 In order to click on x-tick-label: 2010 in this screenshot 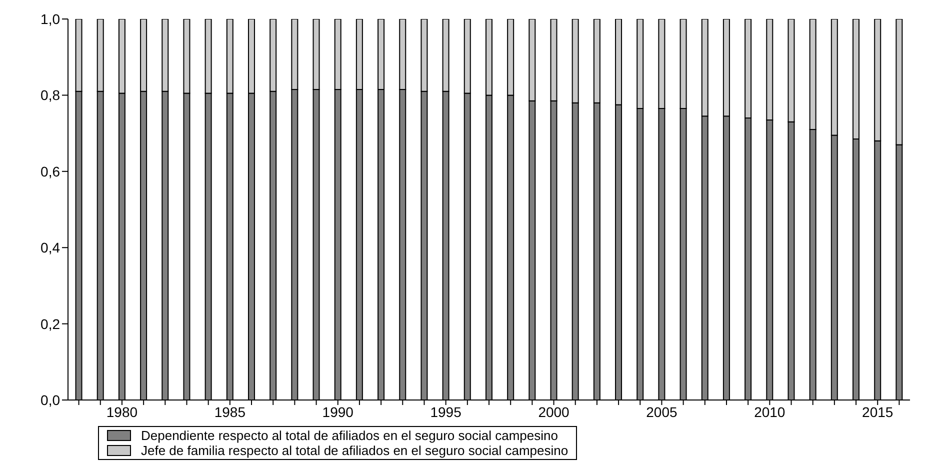, I will do `click(770, 412)`.